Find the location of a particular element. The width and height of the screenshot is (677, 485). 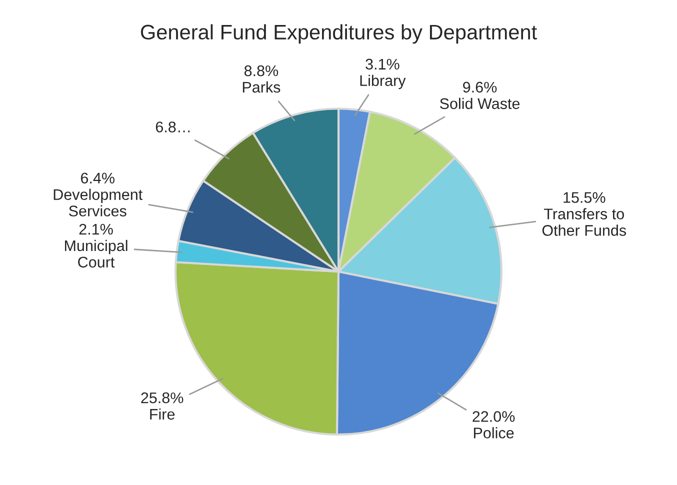

slice-label: Library is located at coordinates (383, 82).